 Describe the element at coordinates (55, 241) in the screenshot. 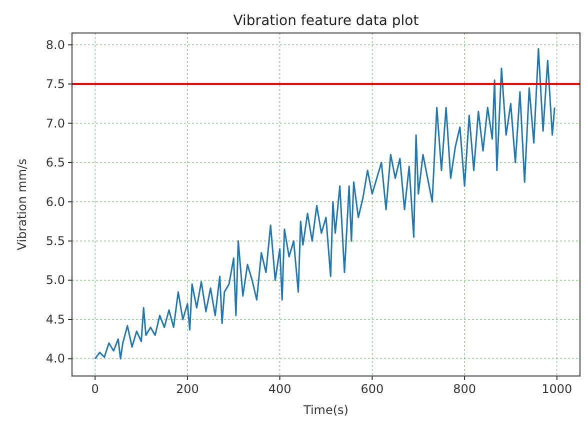

I see `y-tick-label: 5.5` at that location.